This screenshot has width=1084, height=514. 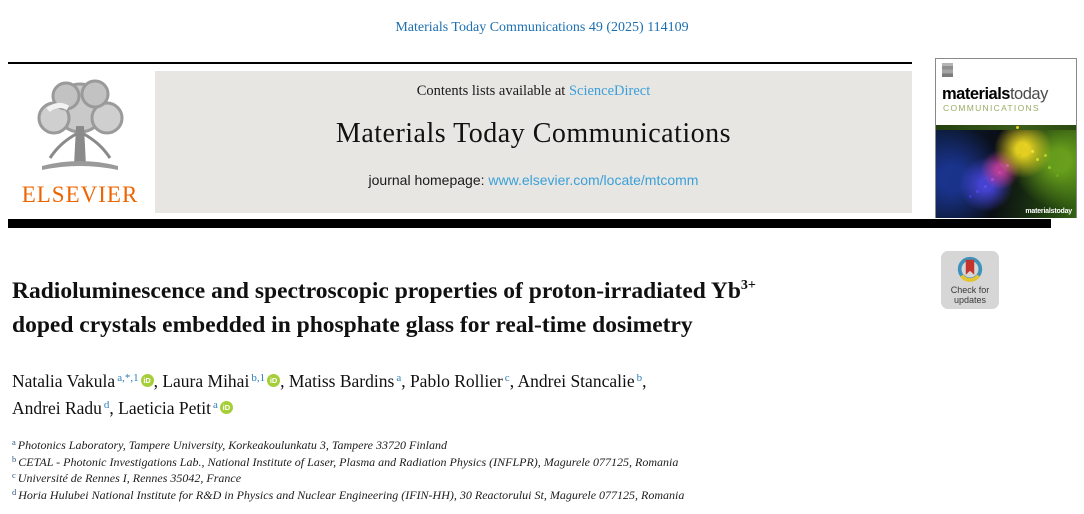 What do you see at coordinates (492, 91) in the screenshot?
I see `contents-prefix: Contents lists available at` at bounding box center [492, 91].